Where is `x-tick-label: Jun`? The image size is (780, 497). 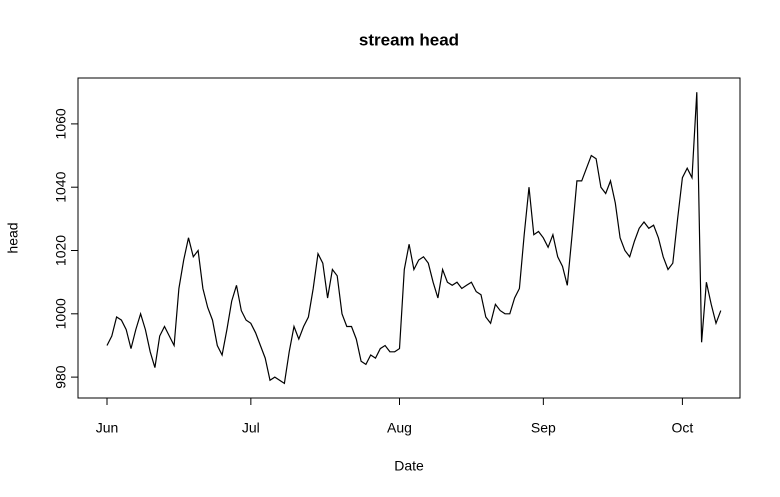
x-tick-label: Jun is located at coordinates (107, 428).